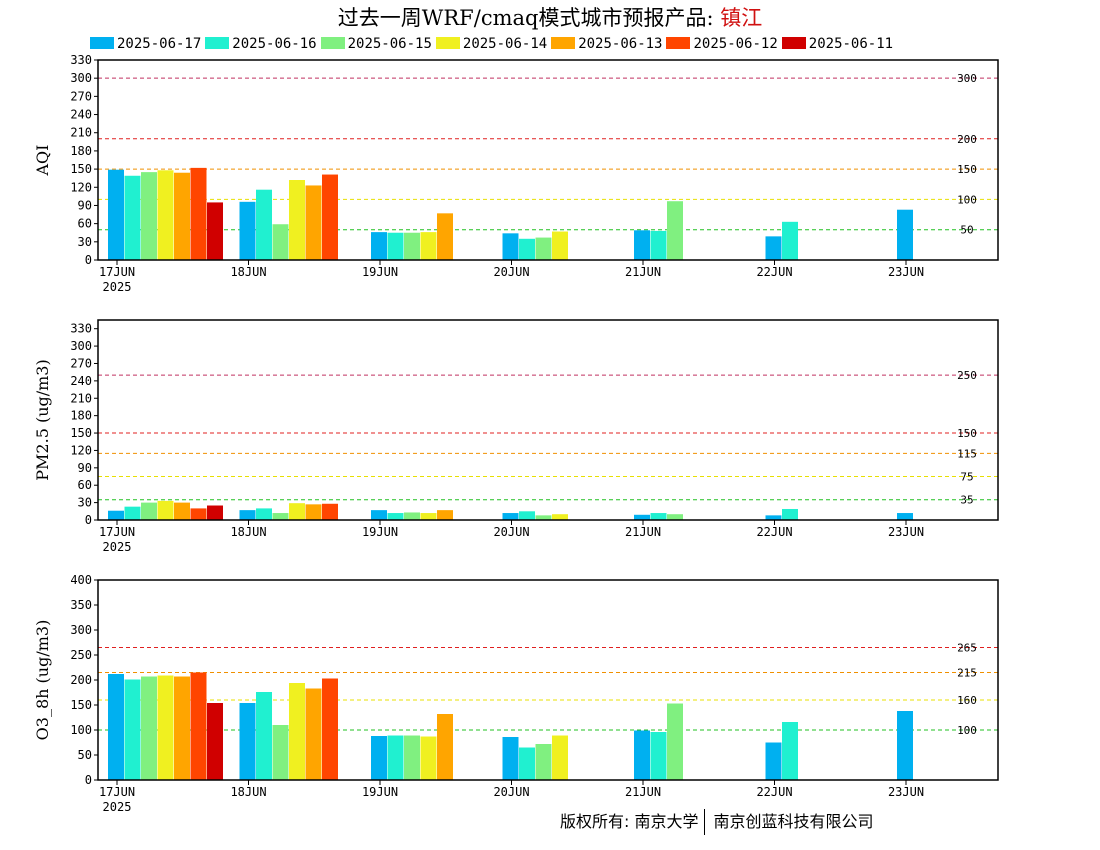 This screenshot has width=1100, height=850. I want to click on y-tick-label: 270, so click(81, 96).